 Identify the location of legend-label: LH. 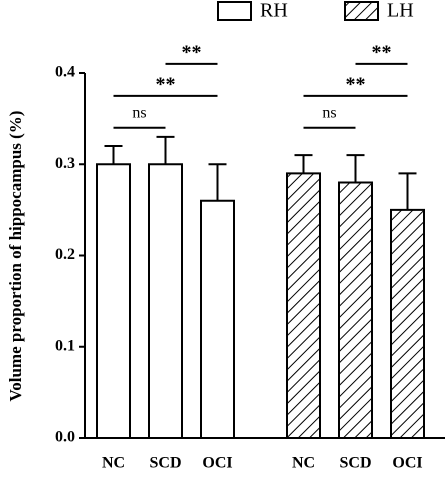
(400, 11).